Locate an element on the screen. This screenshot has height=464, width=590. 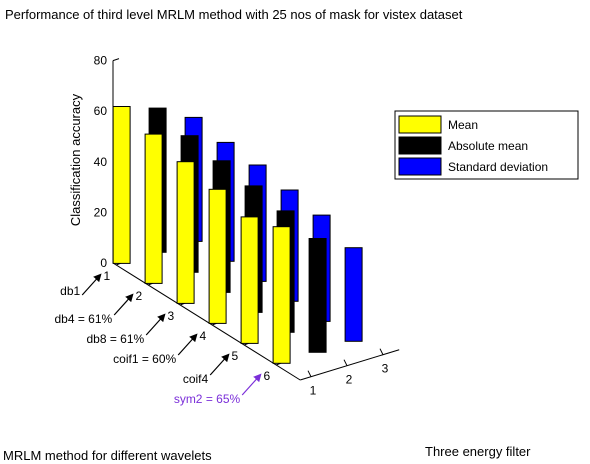
y-tick-label: 3 is located at coordinates (385, 369).